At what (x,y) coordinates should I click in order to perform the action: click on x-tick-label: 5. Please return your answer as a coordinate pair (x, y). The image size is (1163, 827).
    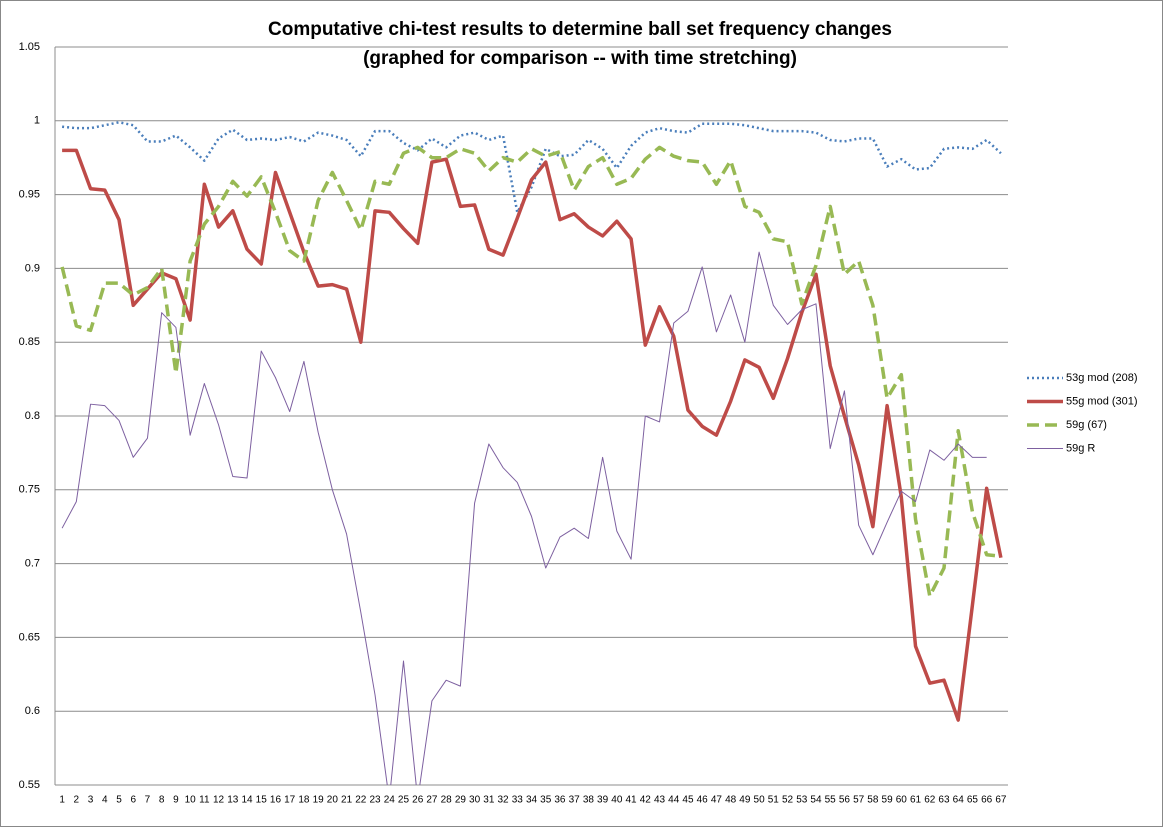
    Looking at the image, I should click on (119, 800).